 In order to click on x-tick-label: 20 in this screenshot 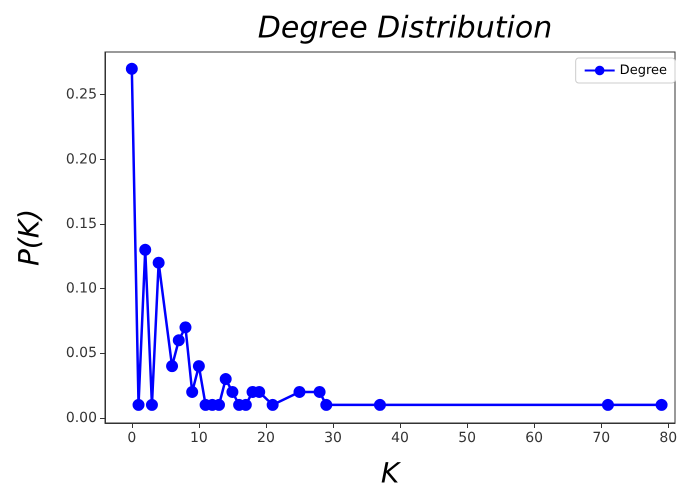, I will do `click(266, 438)`.